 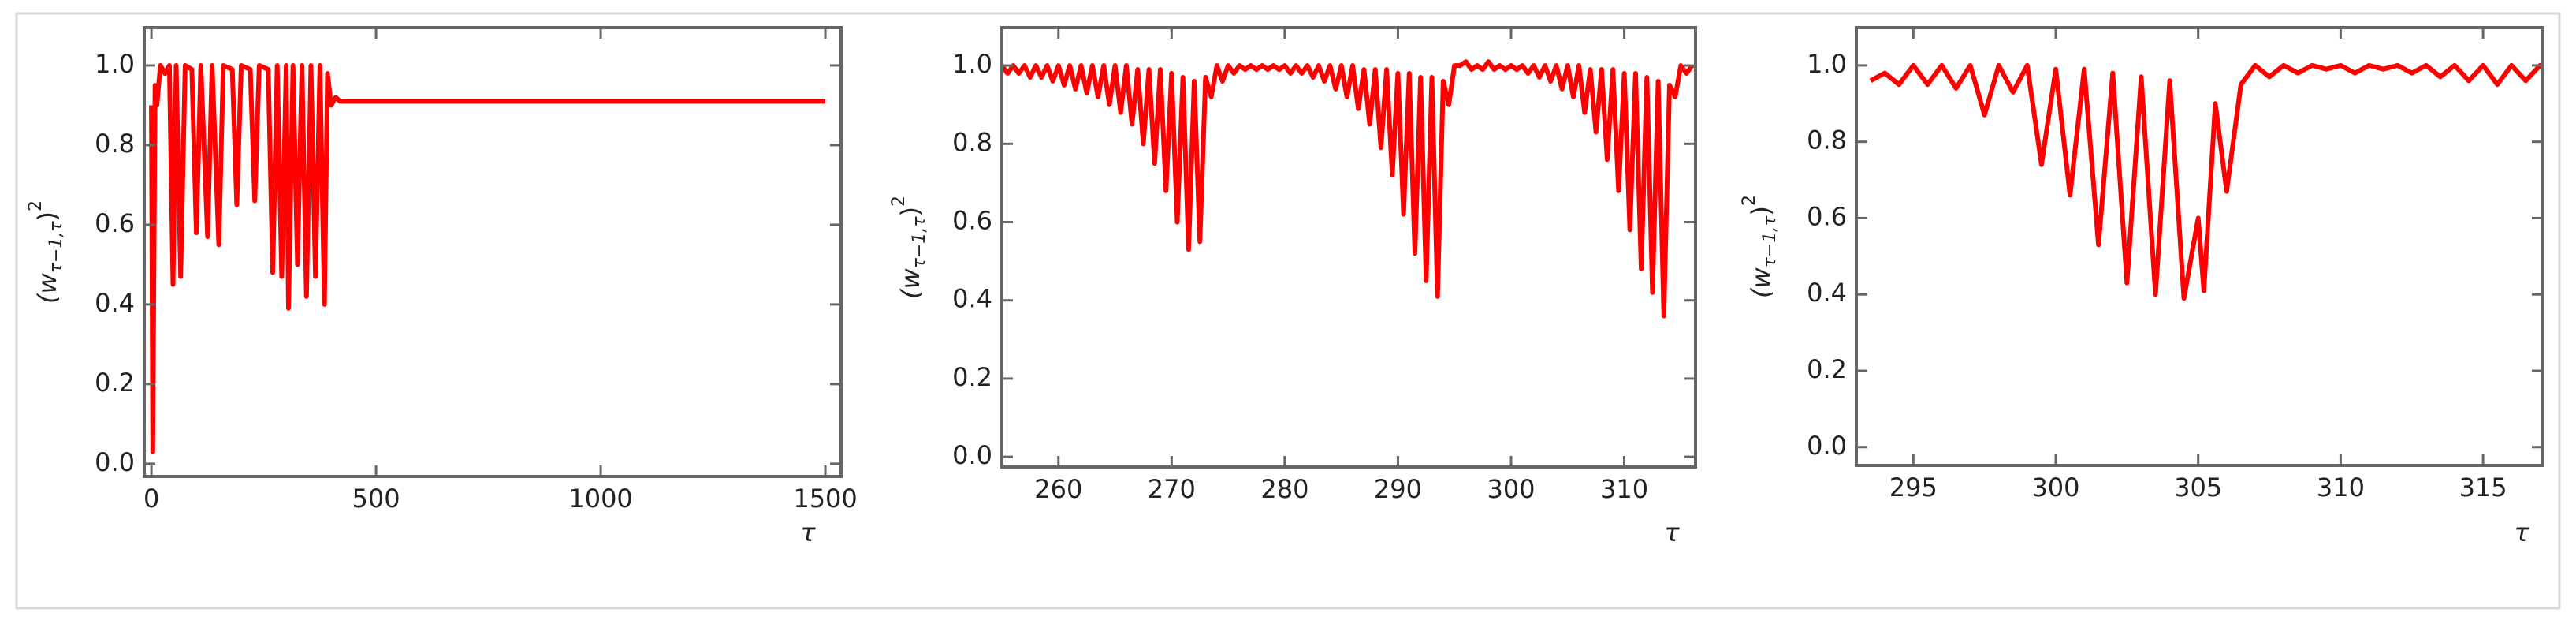 I want to click on x-tick-label: 1000, so click(x=600, y=499).